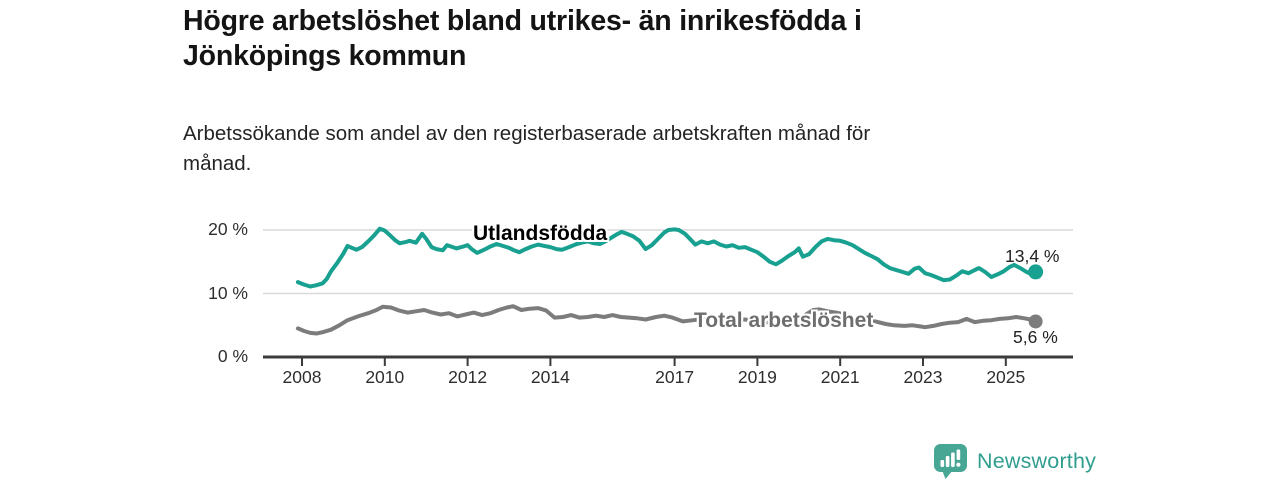  Describe the element at coordinates (1035, 337) in the screenshot. I see `end-value-total-arbetsloshet: 5,6 %` at that location.